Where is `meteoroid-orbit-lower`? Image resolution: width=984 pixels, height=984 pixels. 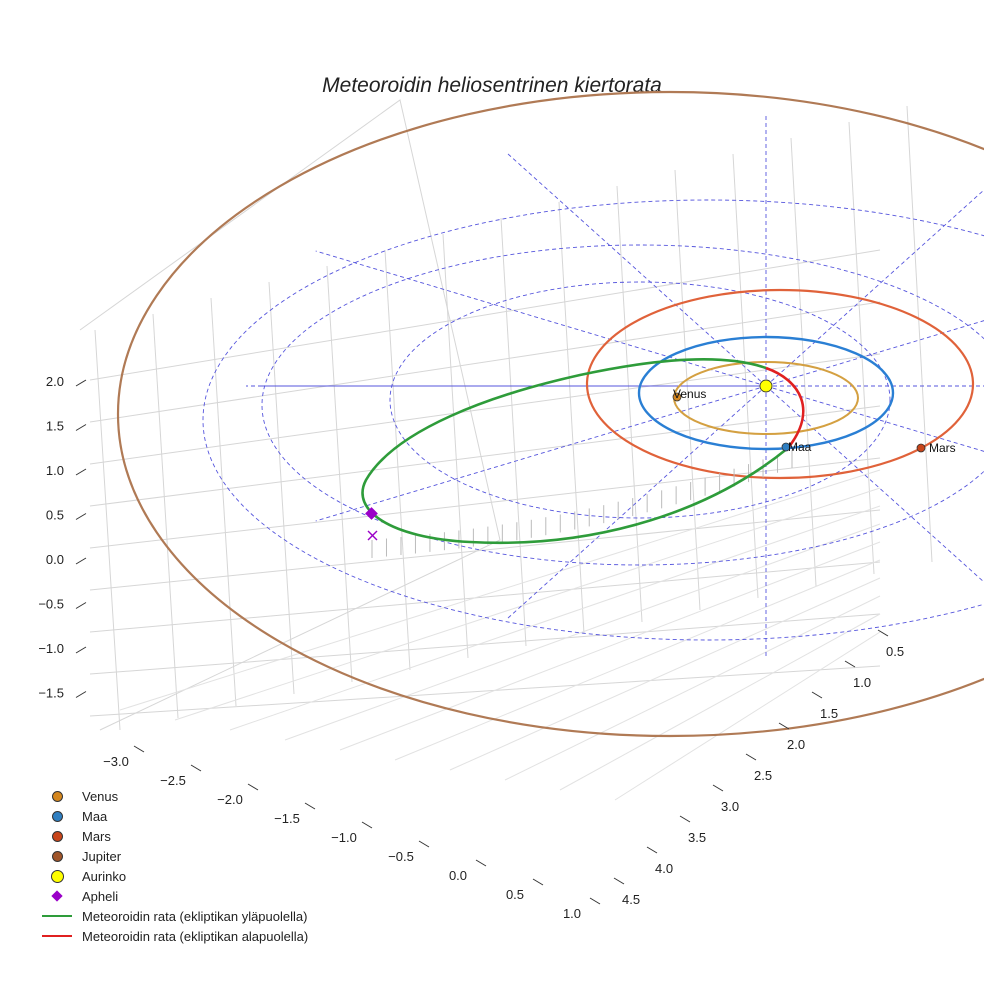 meteoroid-orbit-lower is located at coordinates (785, 407).